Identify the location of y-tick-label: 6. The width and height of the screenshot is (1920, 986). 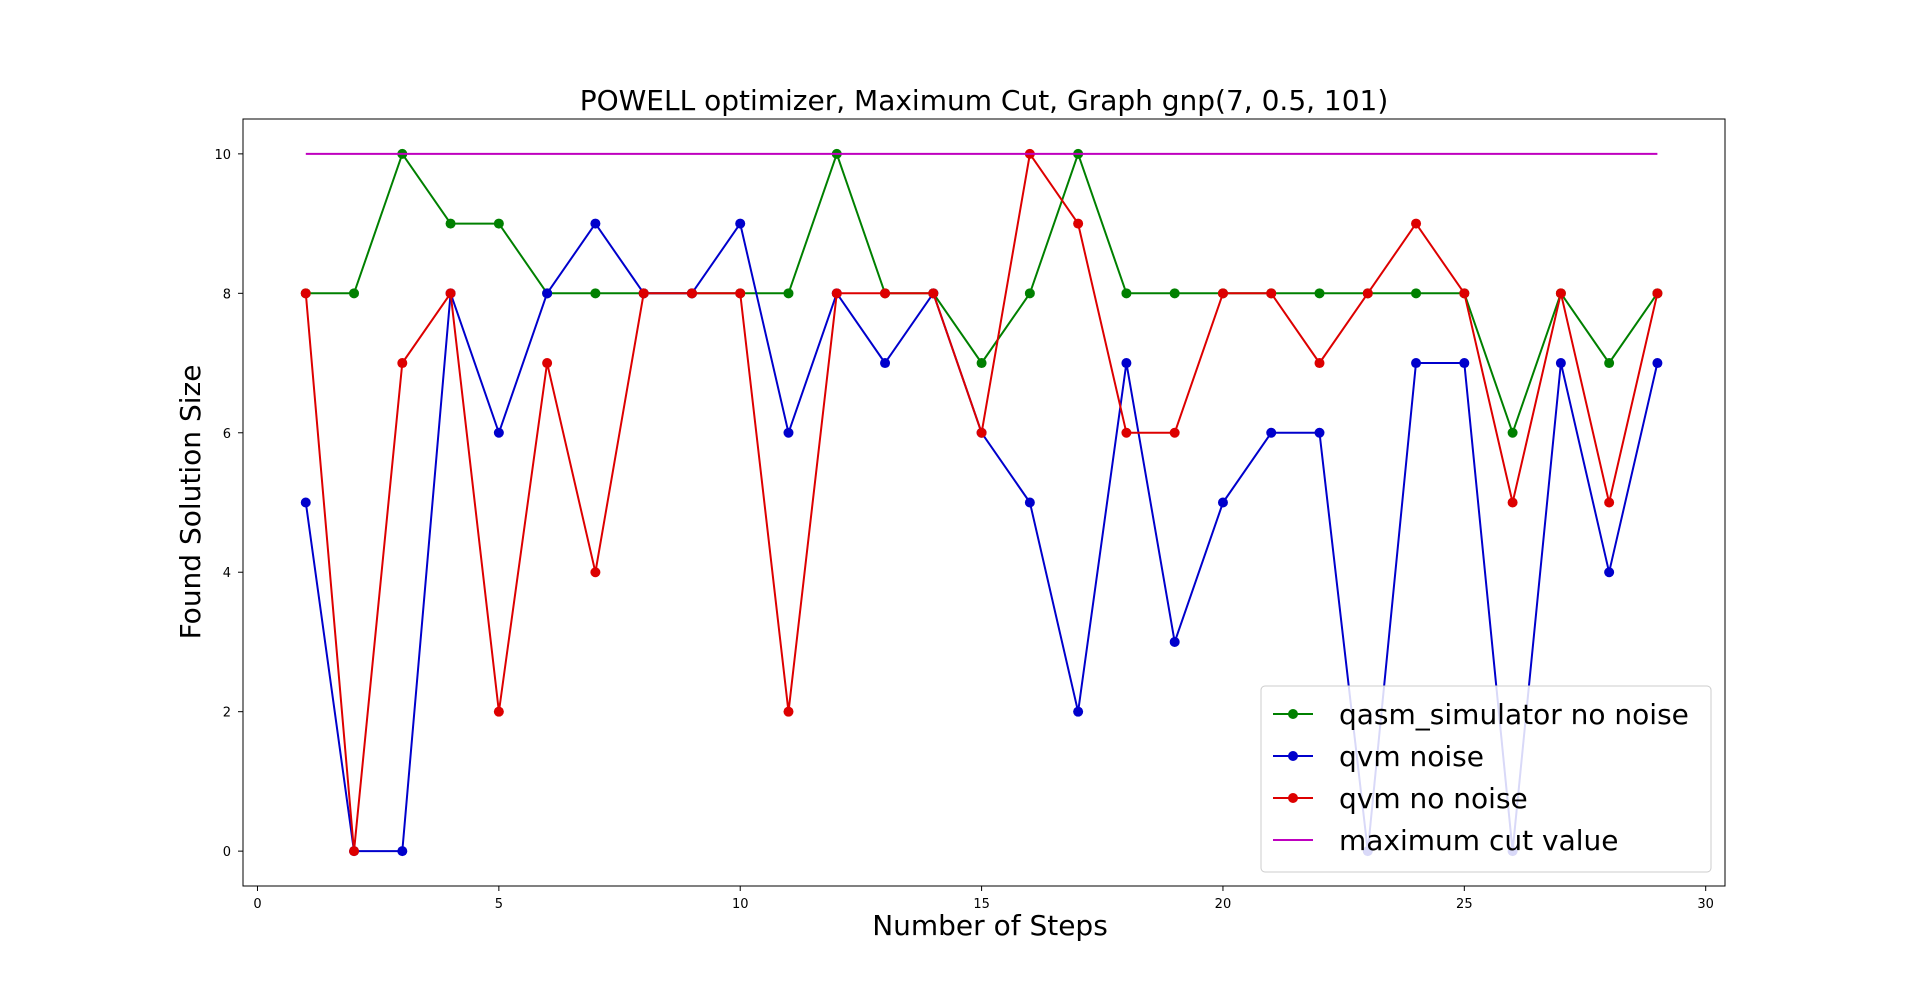
(227, 434).